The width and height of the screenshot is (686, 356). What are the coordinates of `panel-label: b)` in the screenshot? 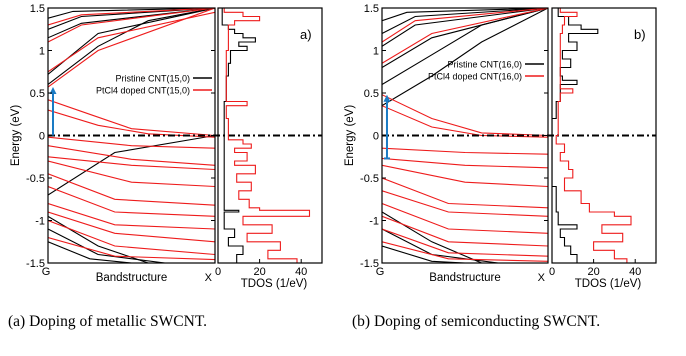 It's located at (640, 34).